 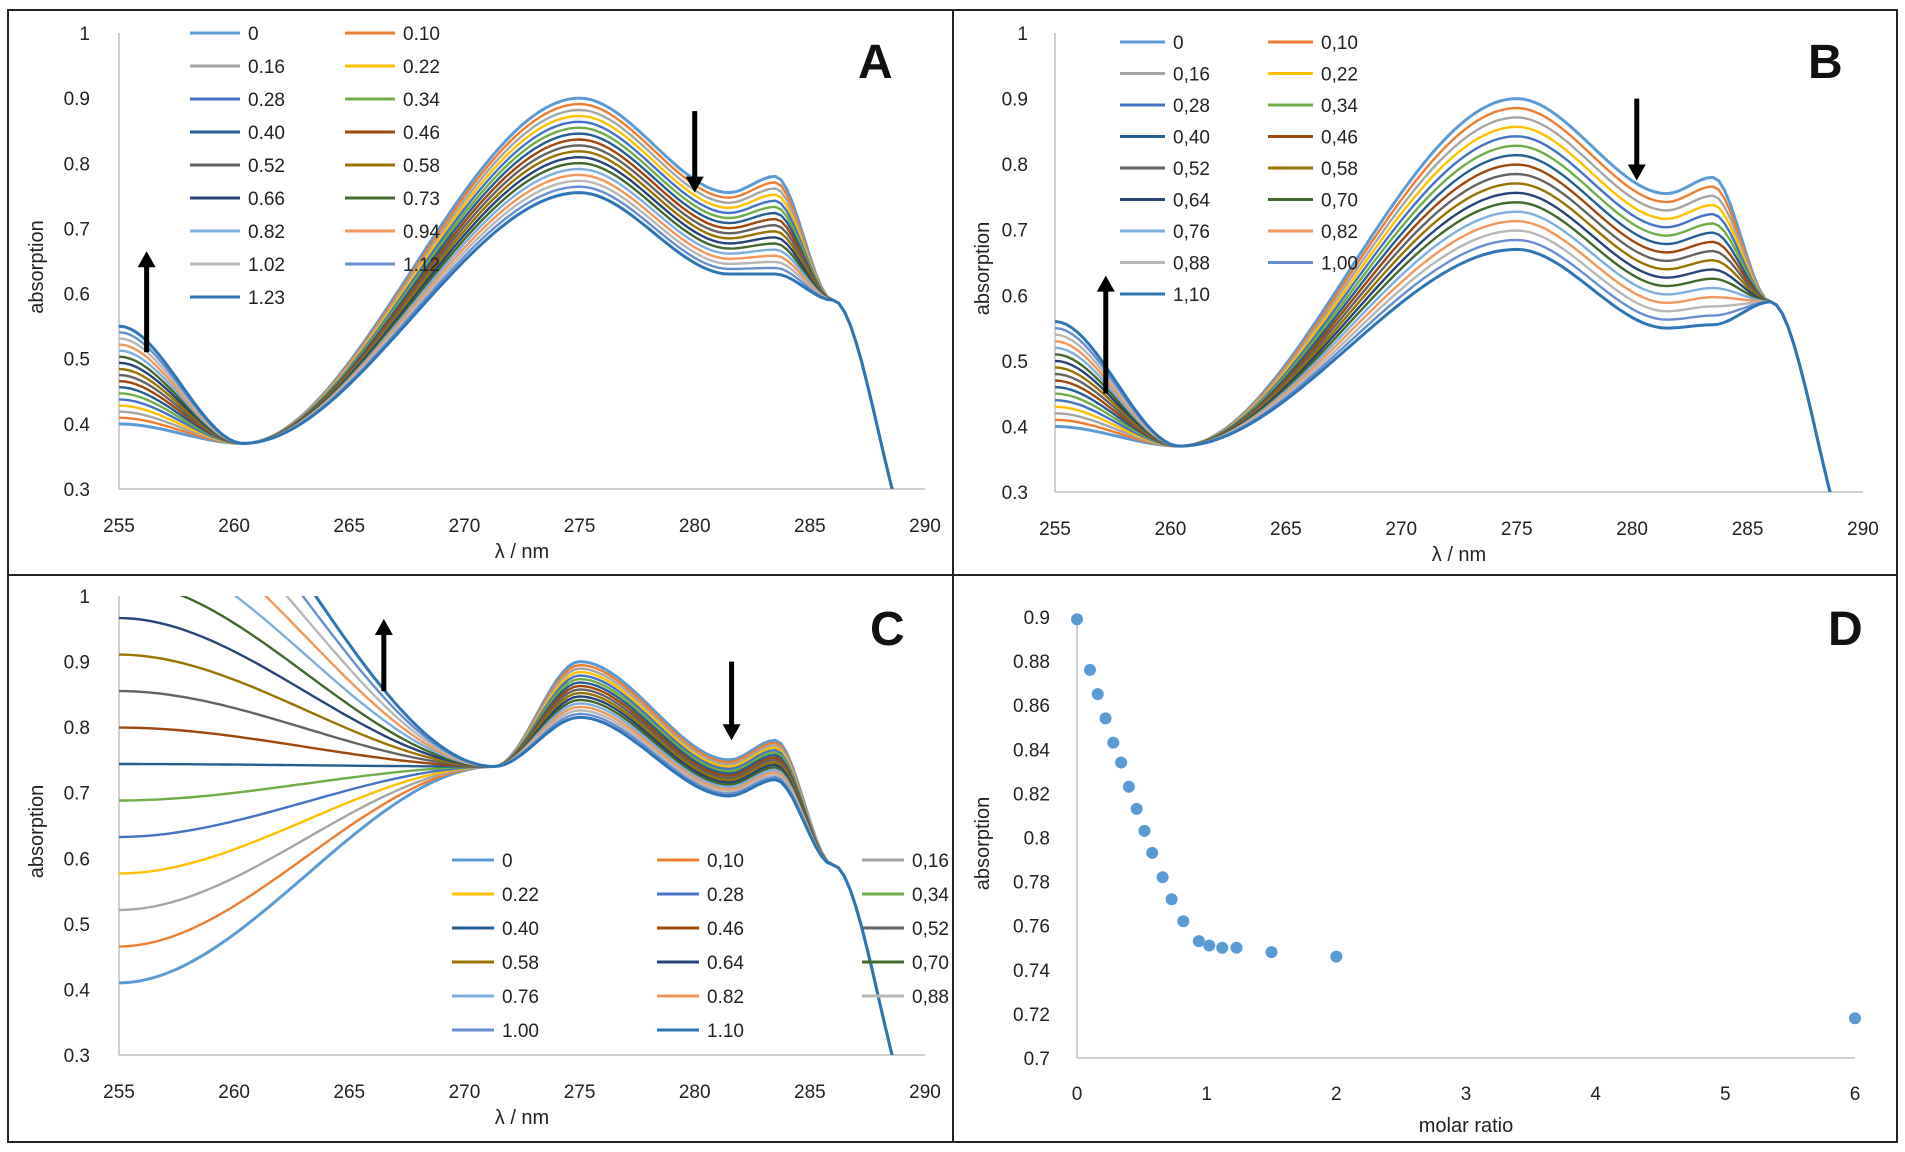 What do you see at coordinates (1191, 264) in the screenshot?
I see `legend-label: 0,88` at bounding box center [1191, 264].